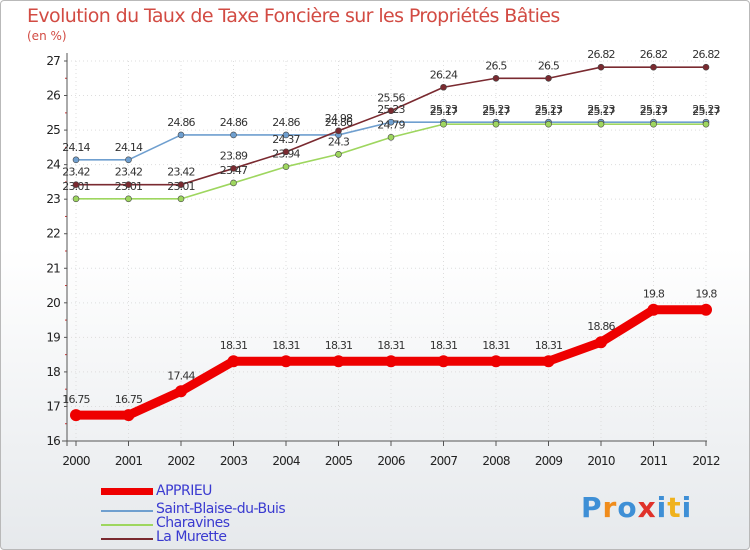  What do you see at coordinates (53, 199) in the screenshot?
I see `y-tick-label: 23` at bounding box center [53, 199].